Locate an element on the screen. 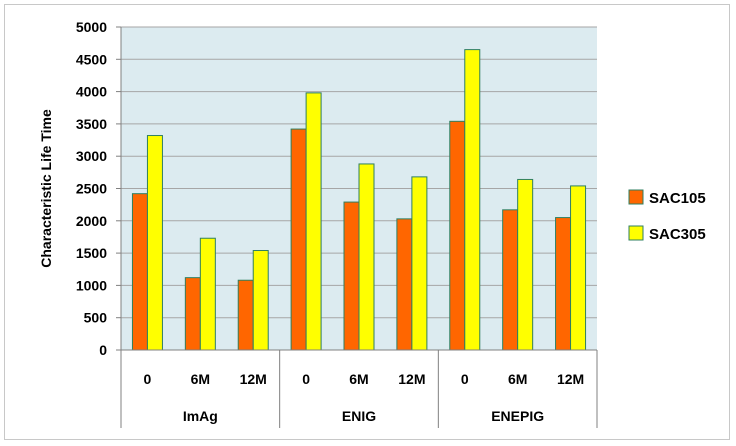 Image resolution: width=736 pixels, height=446 pixels. x-axis-group-labels: ImAg ENIG ENEPIG is located at coordinates (363, 416).